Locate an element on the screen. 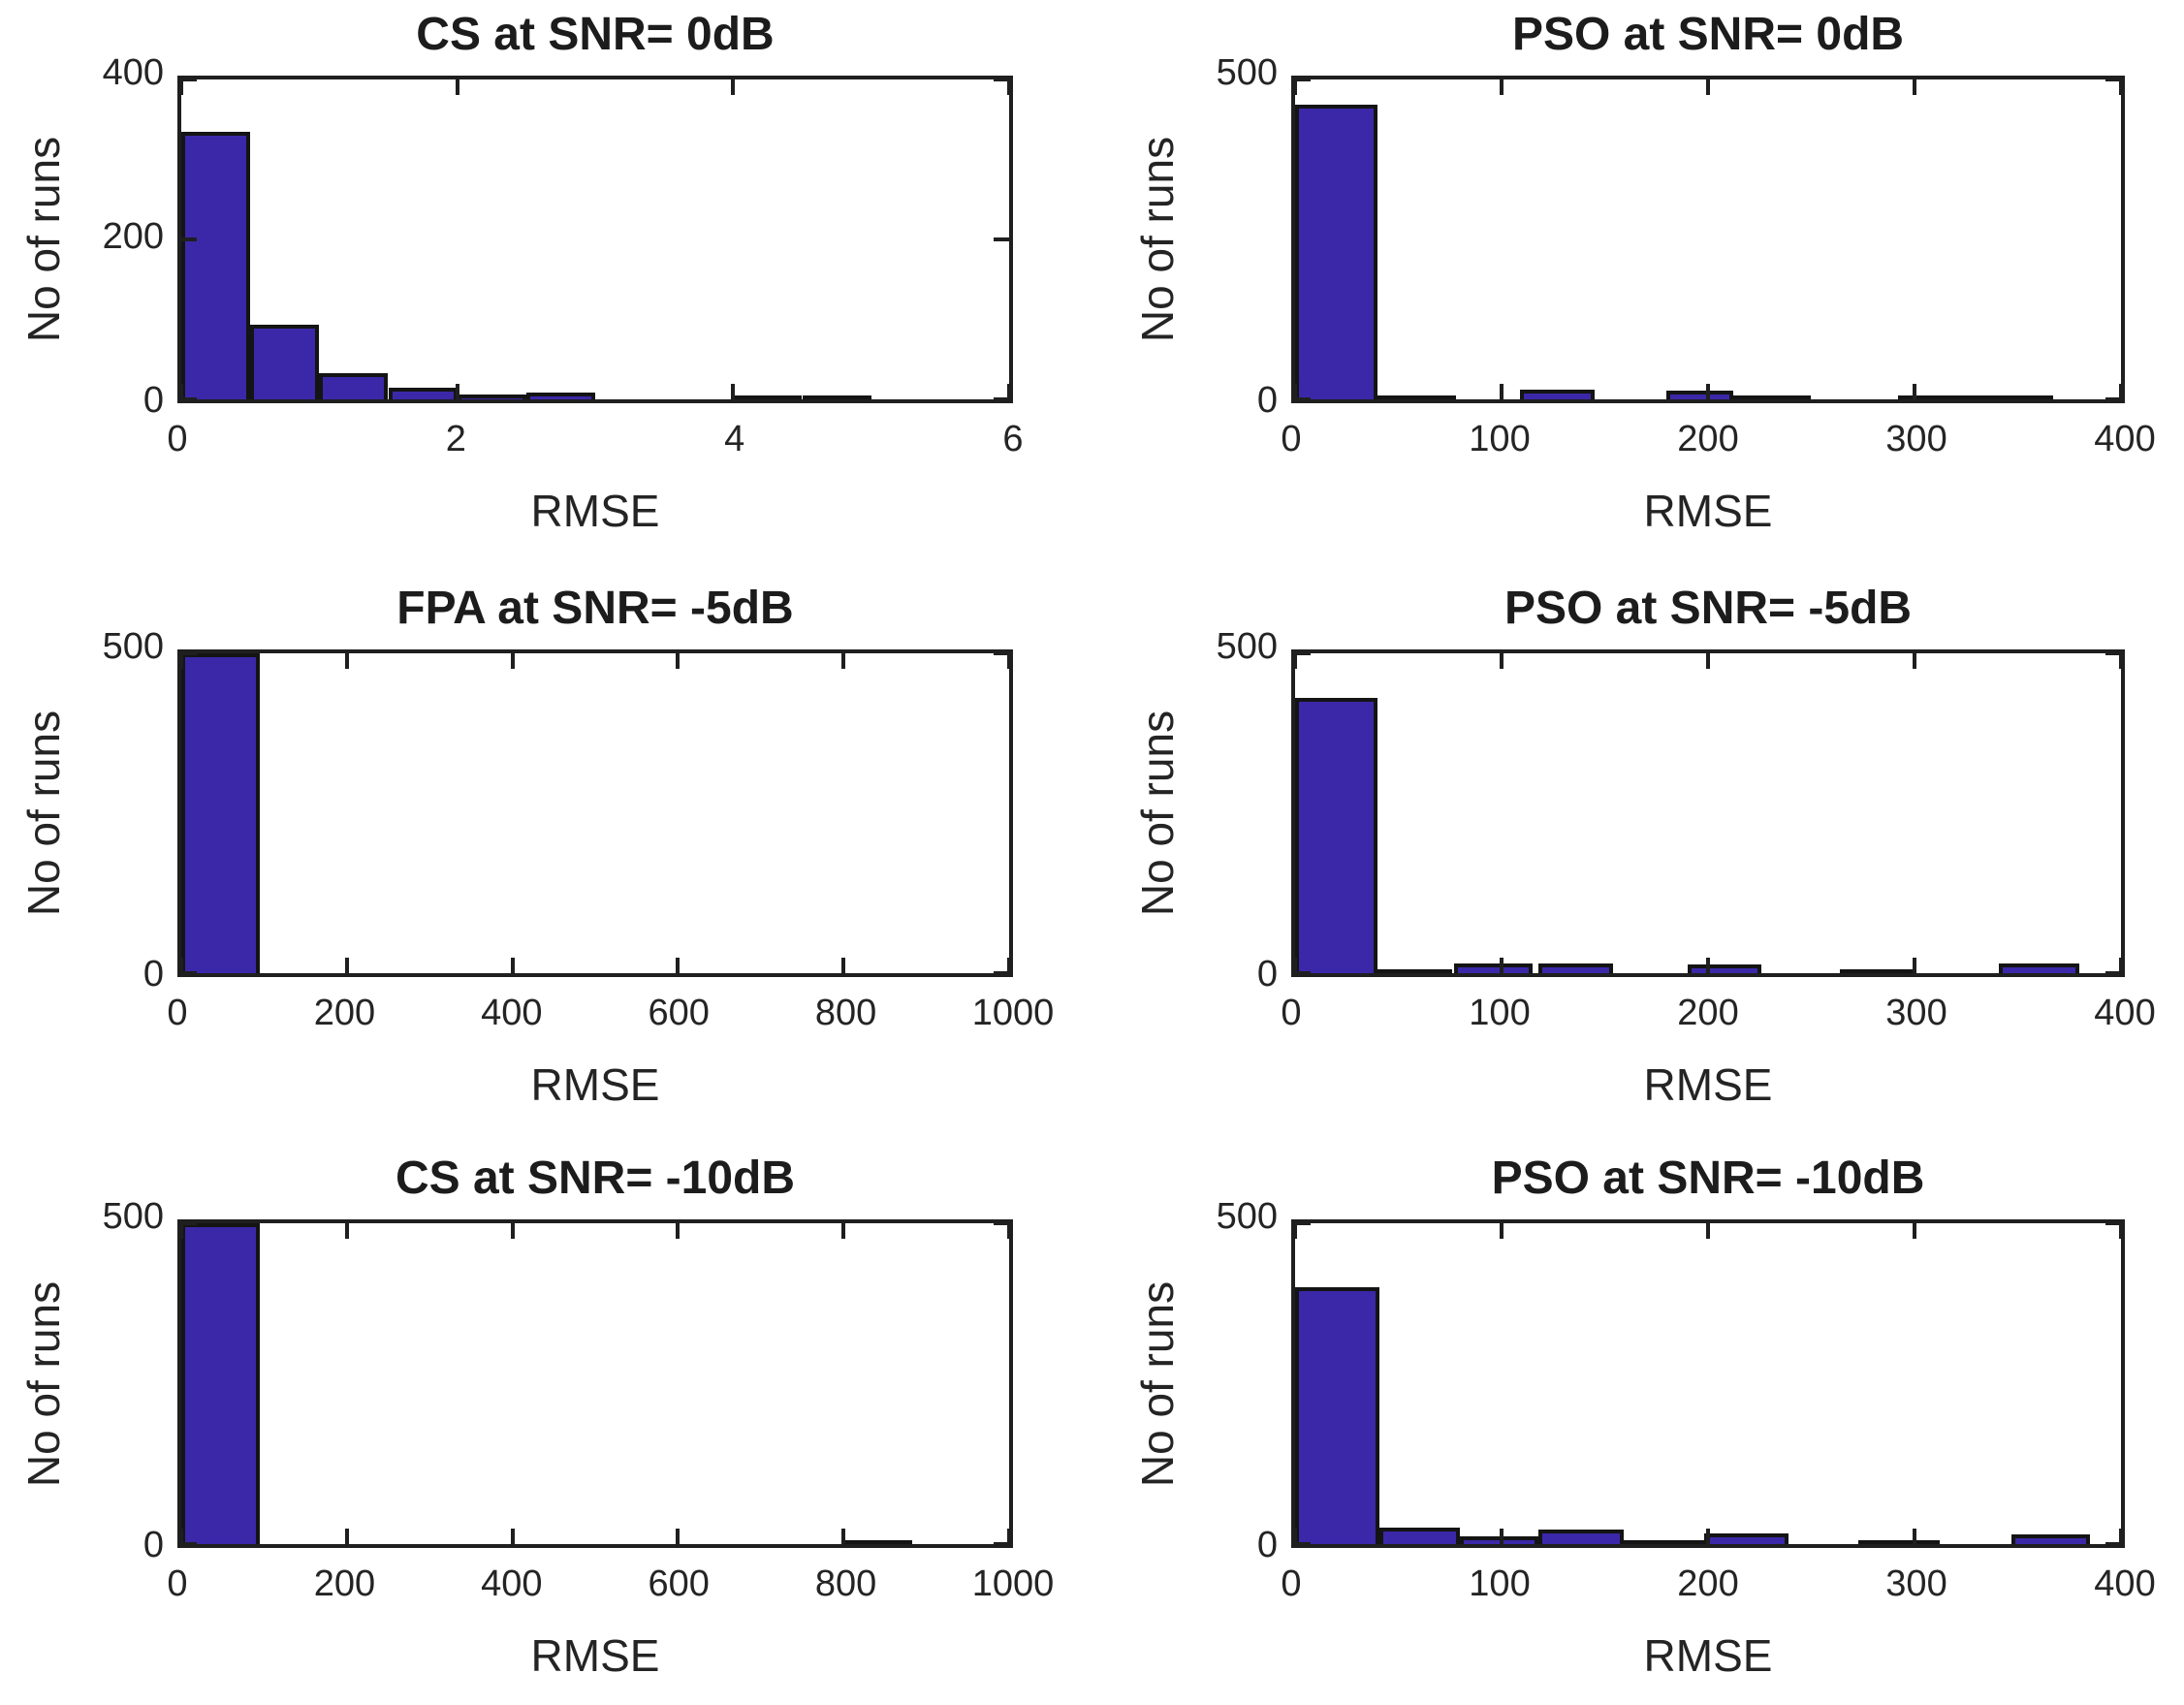 The height and width of the screenshot is (1705, 2184). chart-title: PSO at SNR= -10dB is located at coordinates (1708, 1178).